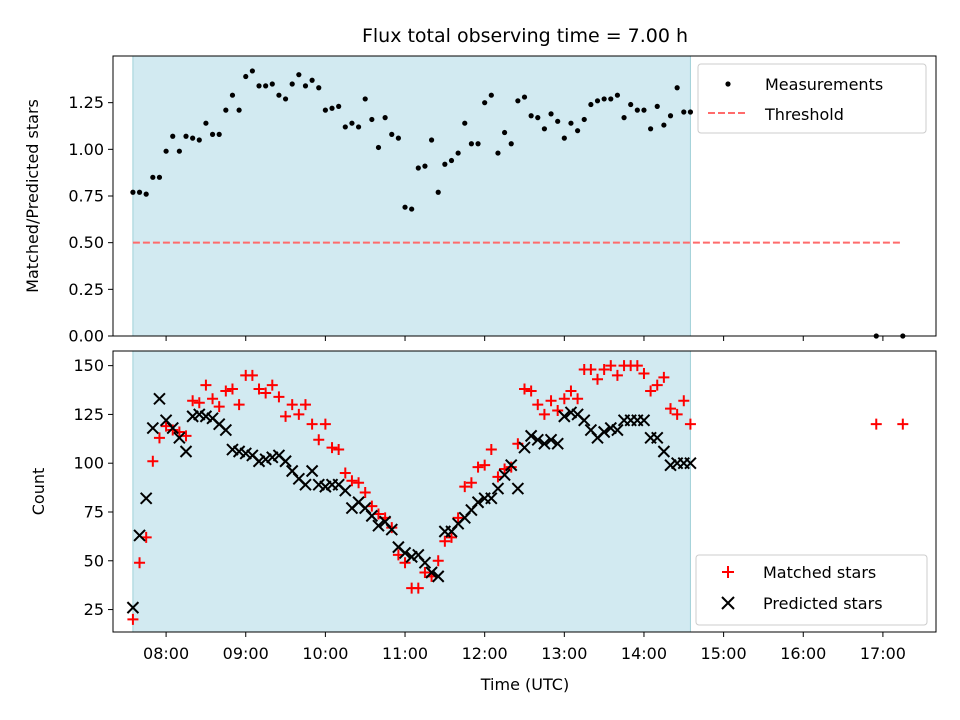  I want to click on bottom-ytick-label: 25, so click(94, 609).